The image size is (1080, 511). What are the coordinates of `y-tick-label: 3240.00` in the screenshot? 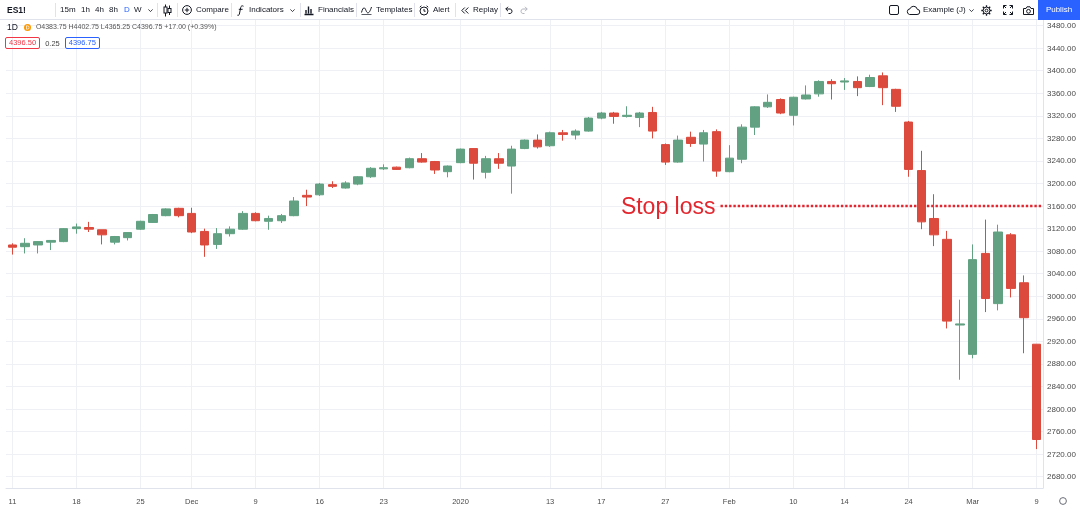 It's located at (1062, 161).